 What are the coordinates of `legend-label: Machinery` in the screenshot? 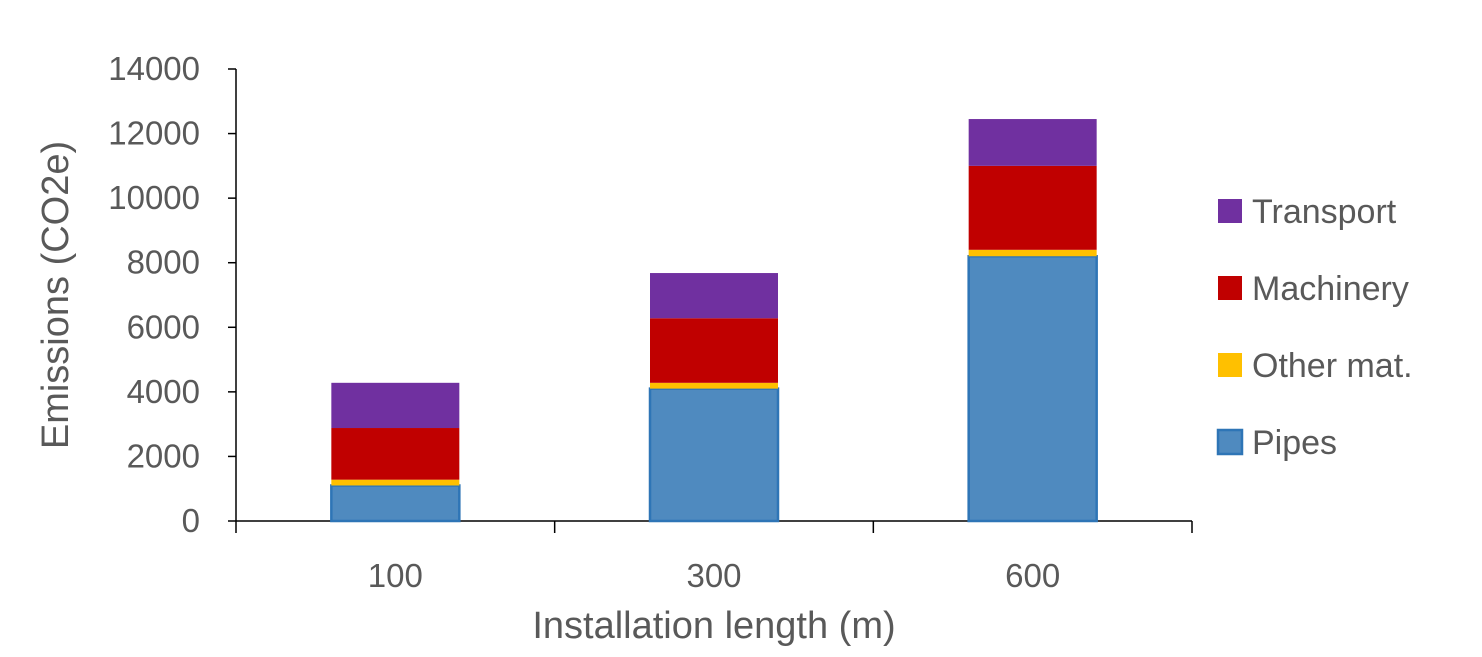 It's located at (1330, 289).